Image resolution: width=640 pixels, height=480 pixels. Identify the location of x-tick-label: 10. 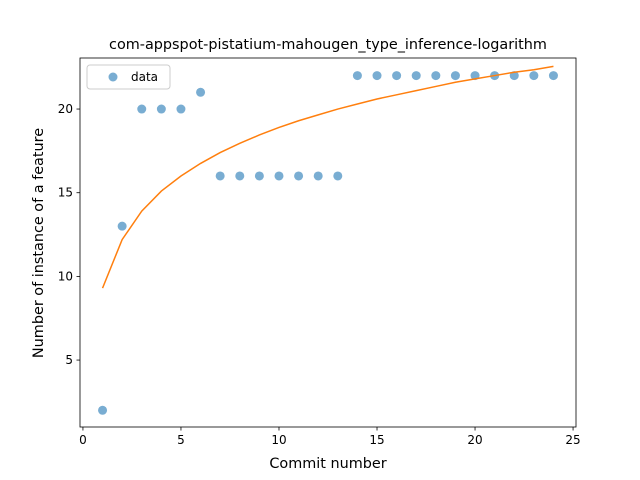
(278, 440).